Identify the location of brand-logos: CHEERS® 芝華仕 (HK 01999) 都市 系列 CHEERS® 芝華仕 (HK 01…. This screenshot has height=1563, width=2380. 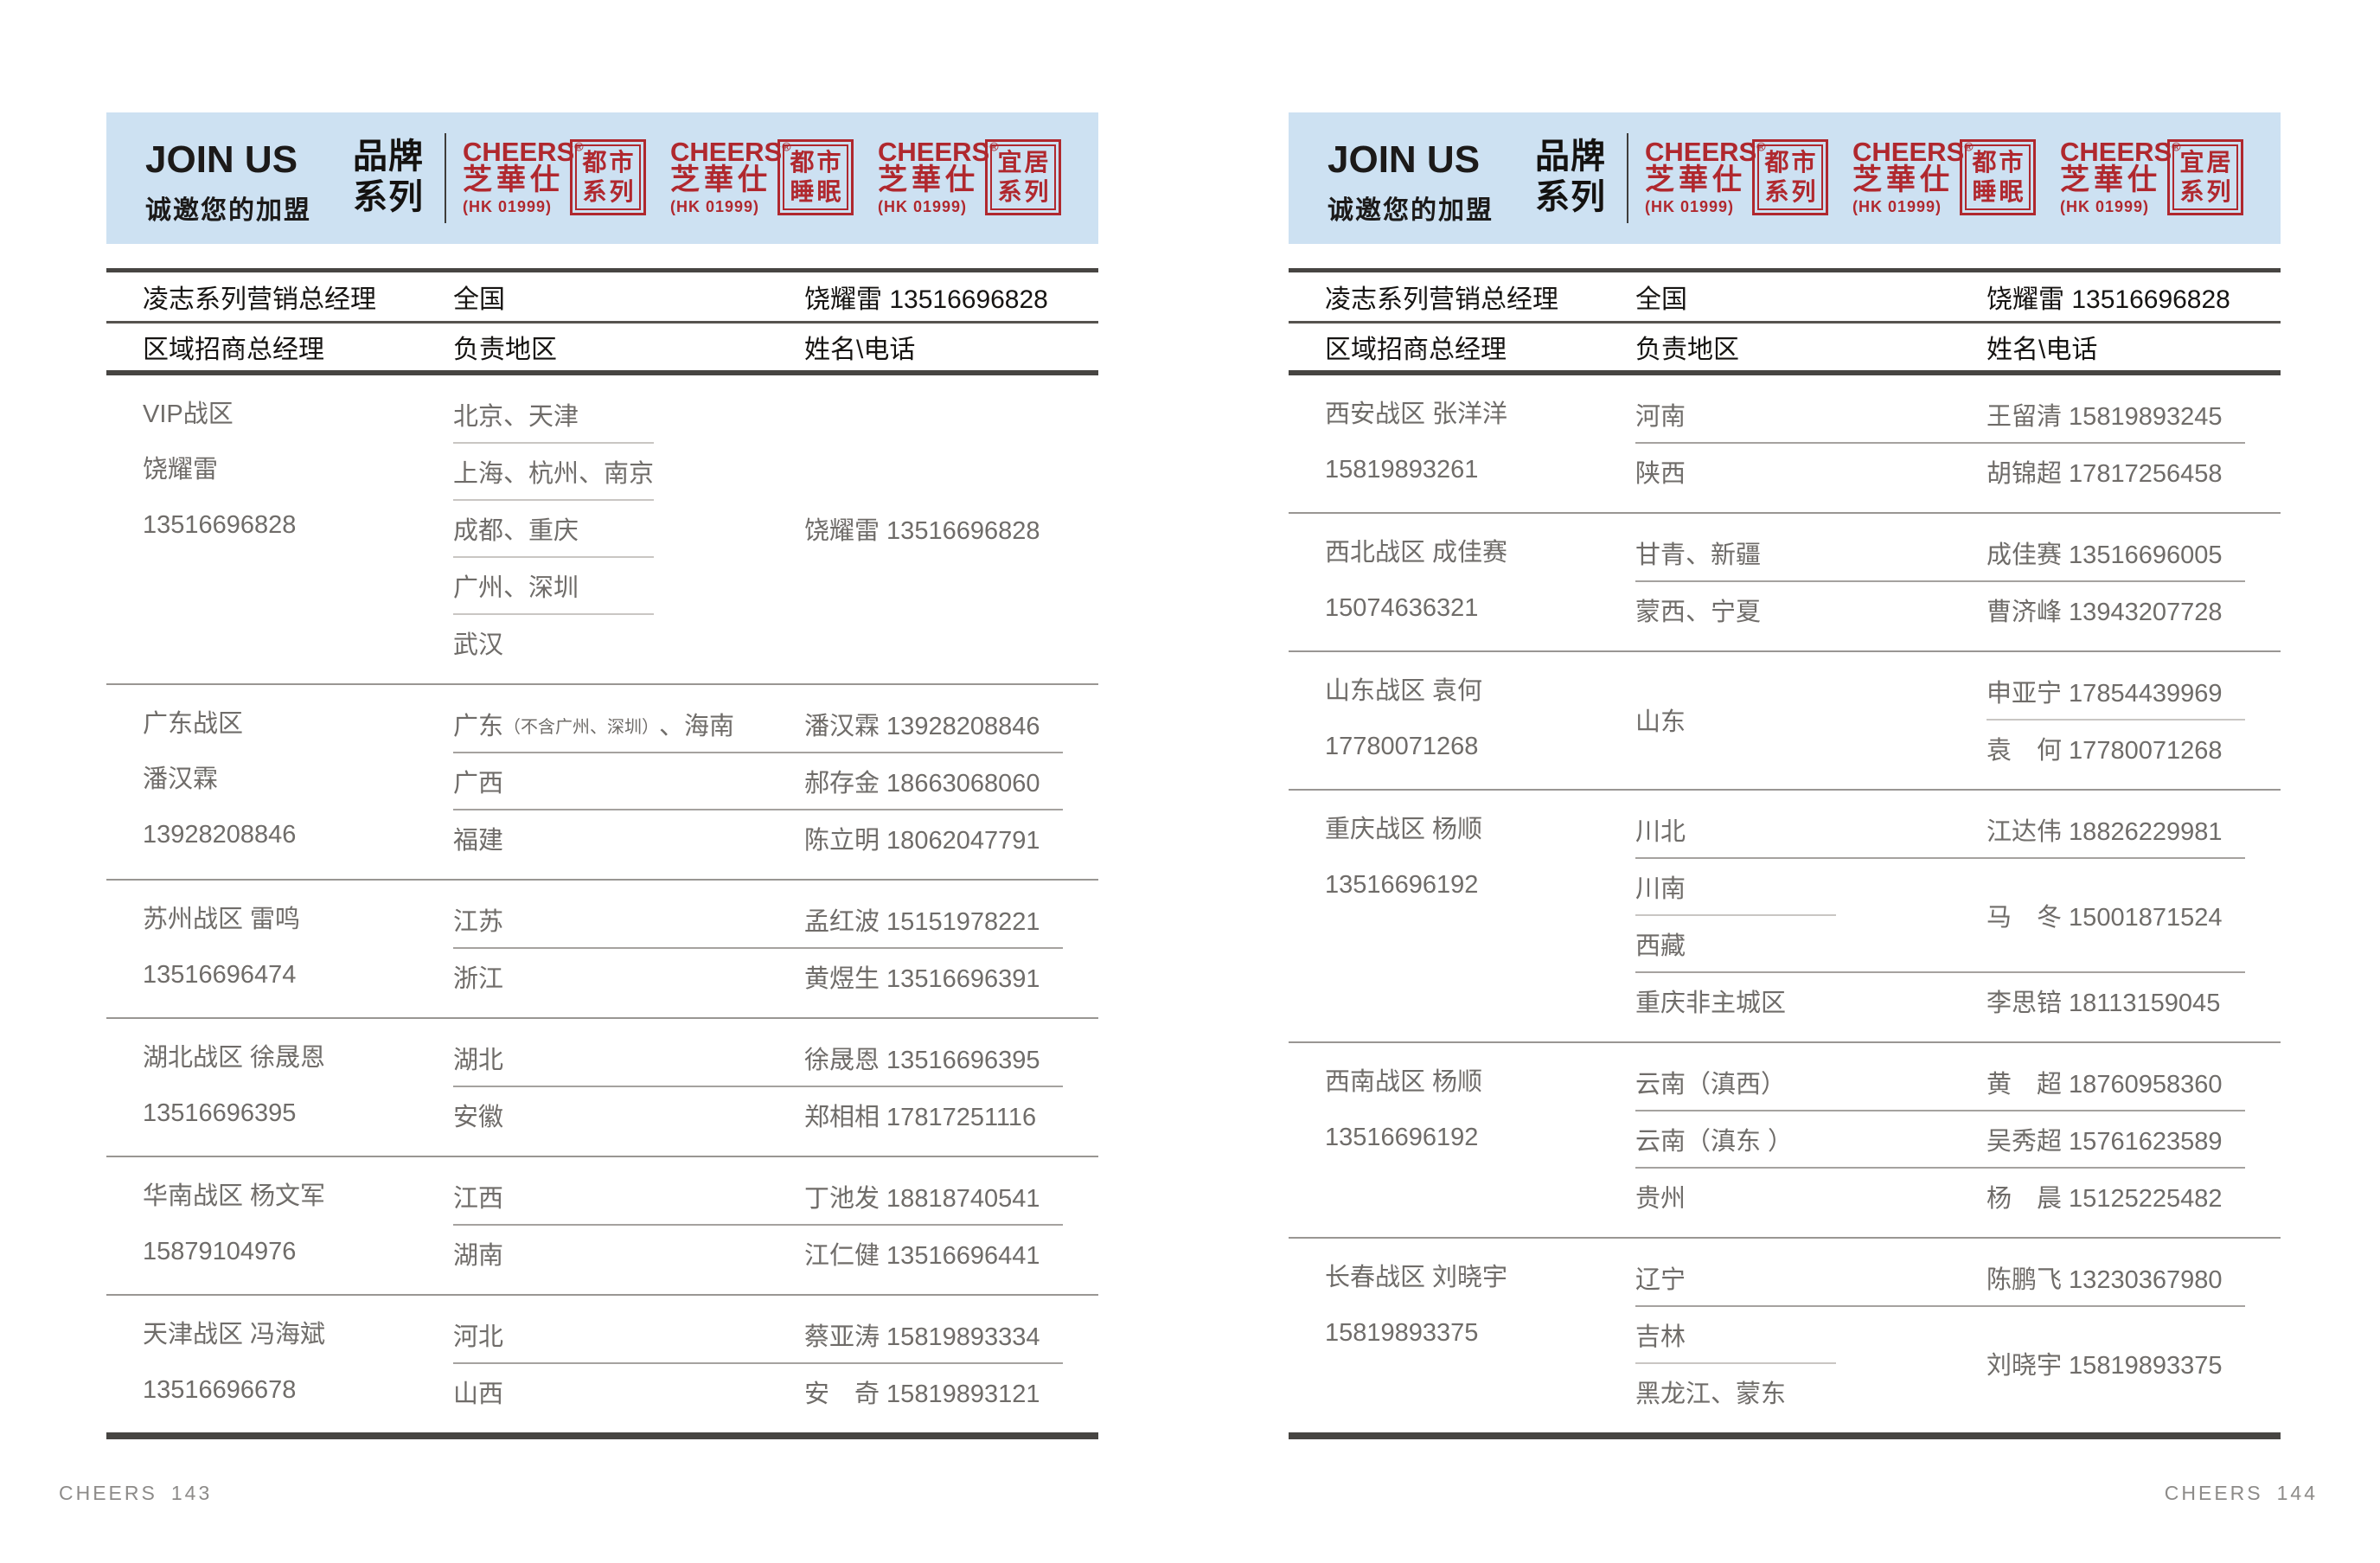
(1944, 177).